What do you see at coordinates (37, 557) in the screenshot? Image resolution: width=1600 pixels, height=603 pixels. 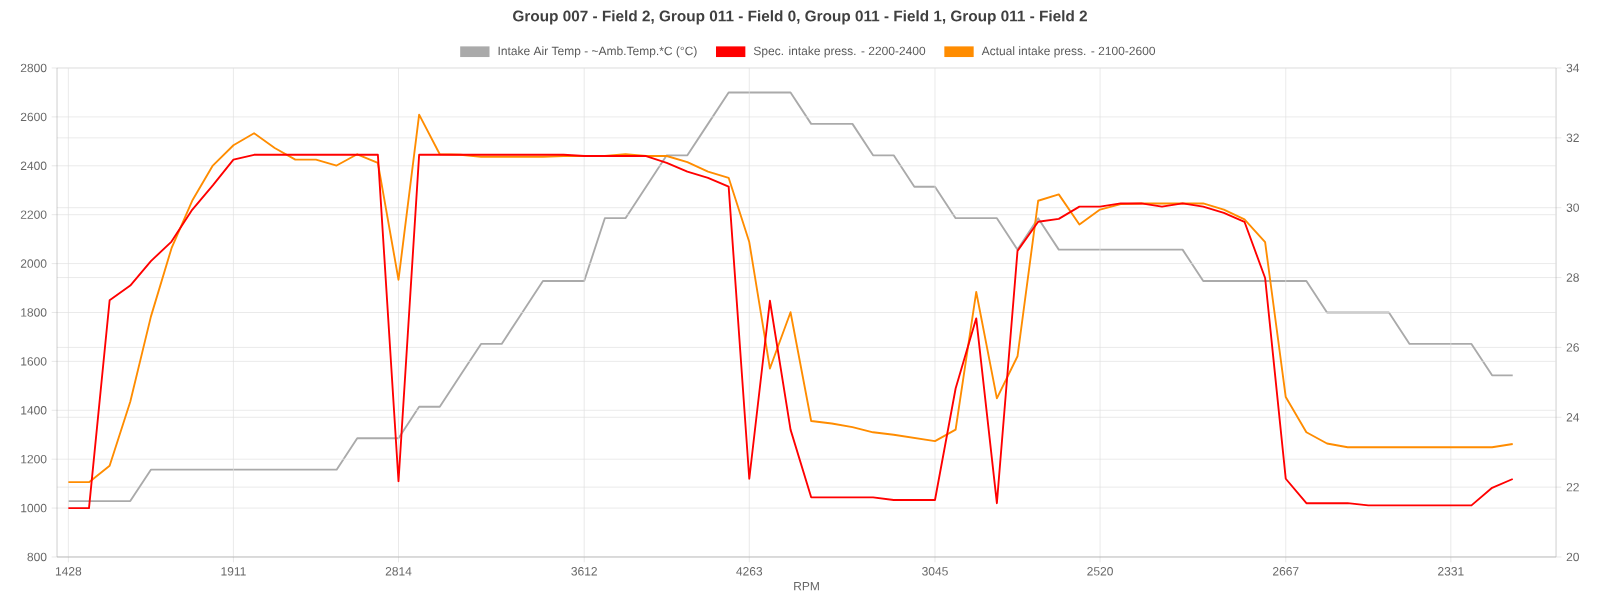 I see `y-tick-label: 800` at bounding box center [37, 557].